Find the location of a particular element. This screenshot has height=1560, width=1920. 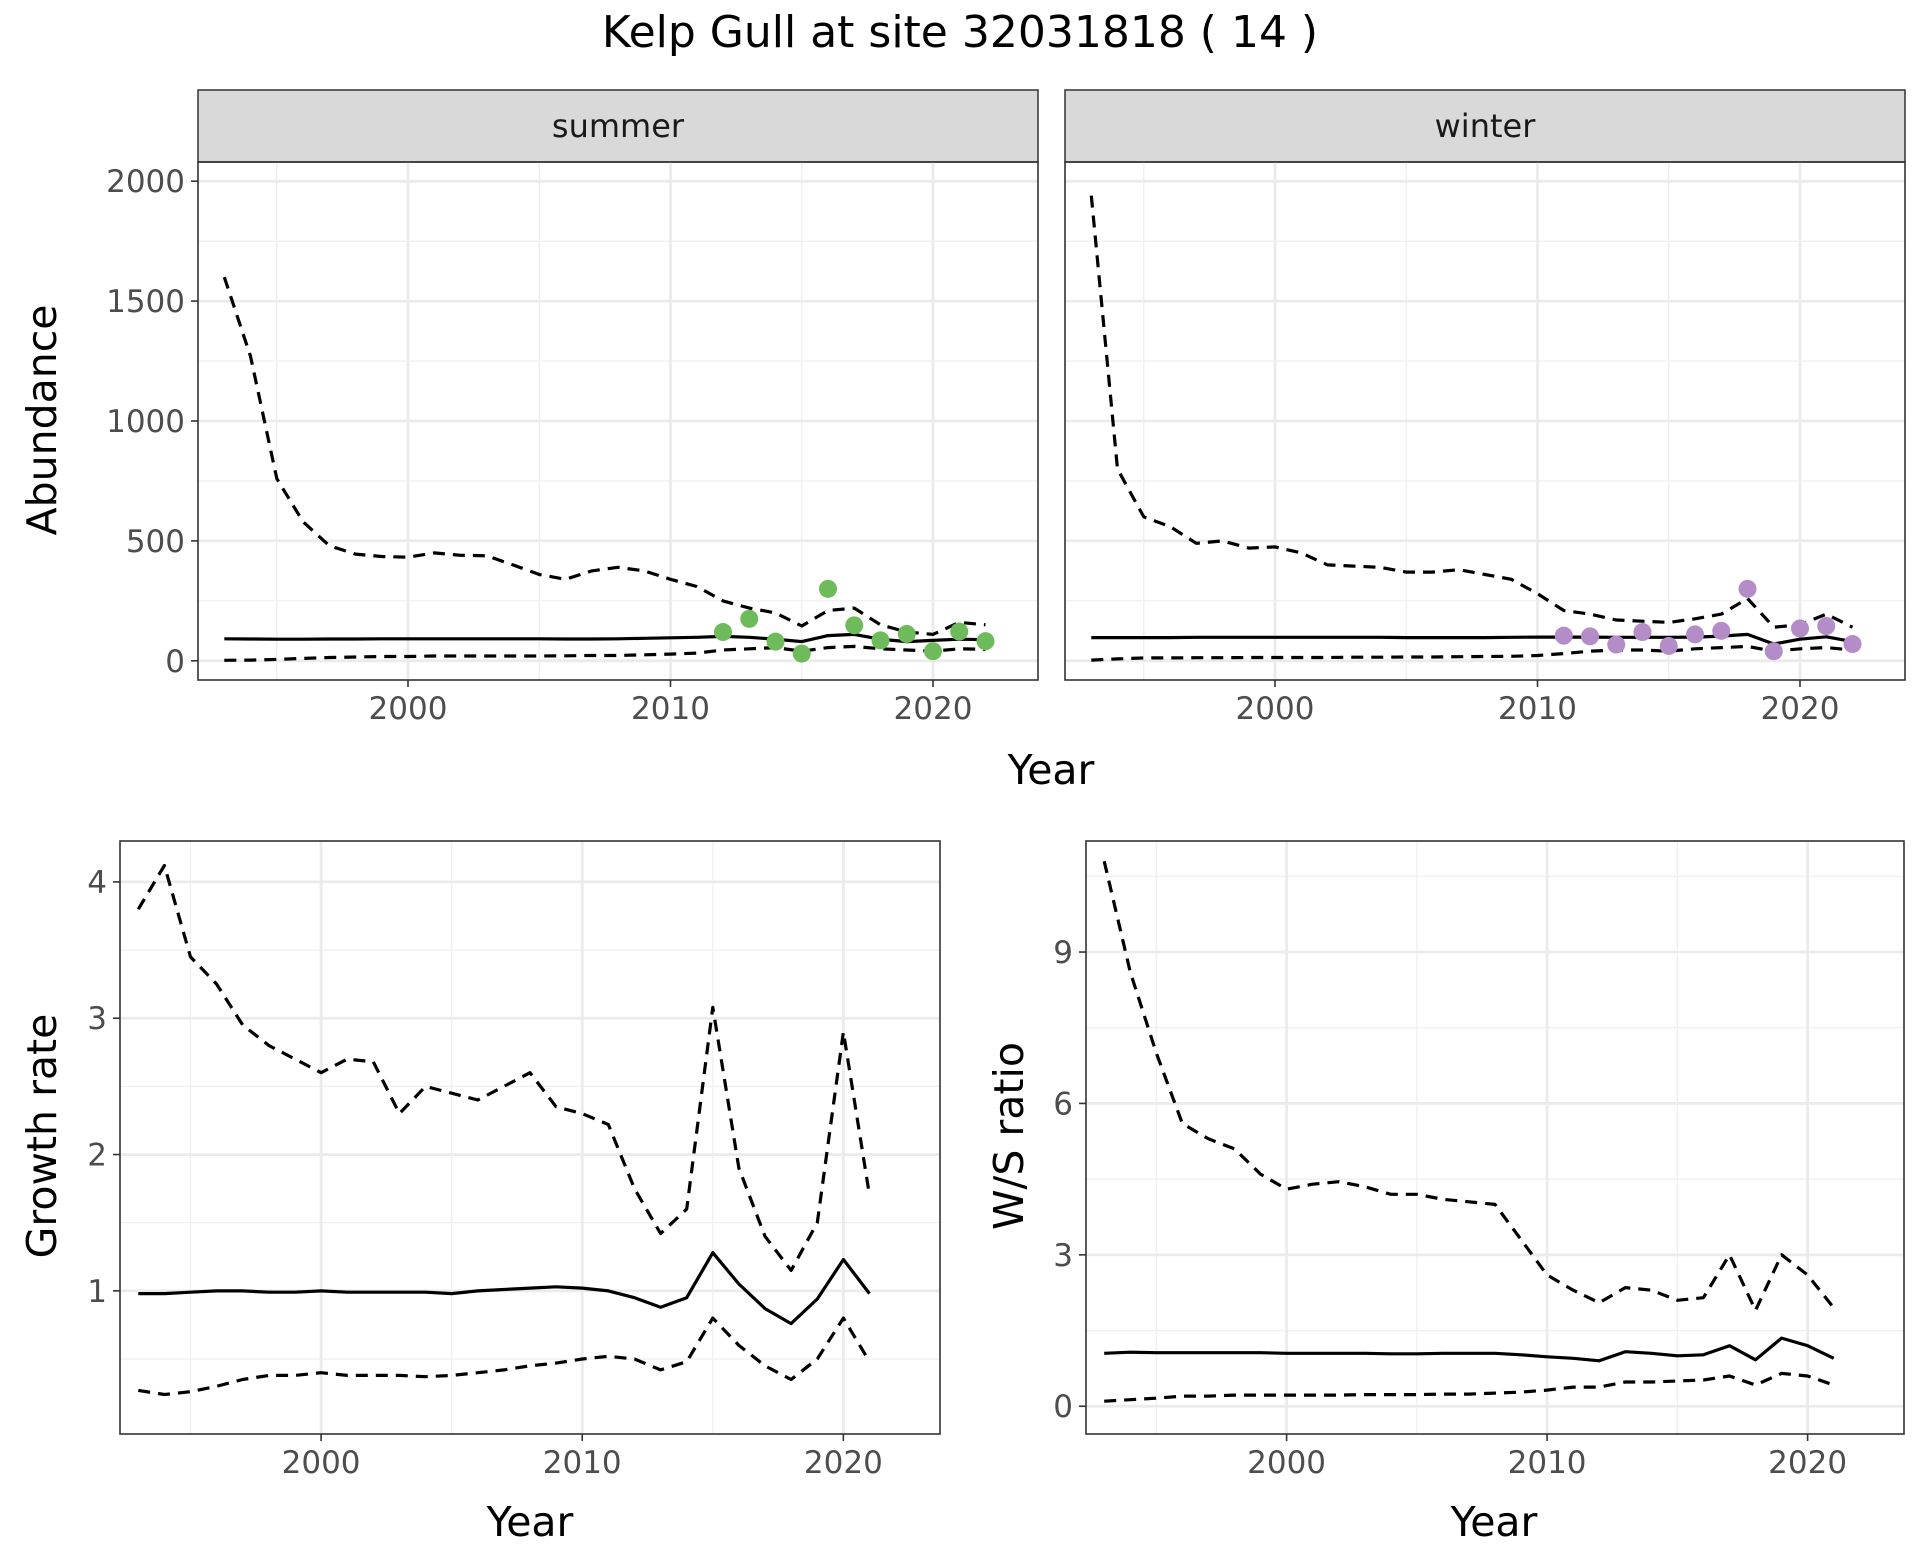

growth-x-tick-label: 2020 is located at coordinates (843, 1463).